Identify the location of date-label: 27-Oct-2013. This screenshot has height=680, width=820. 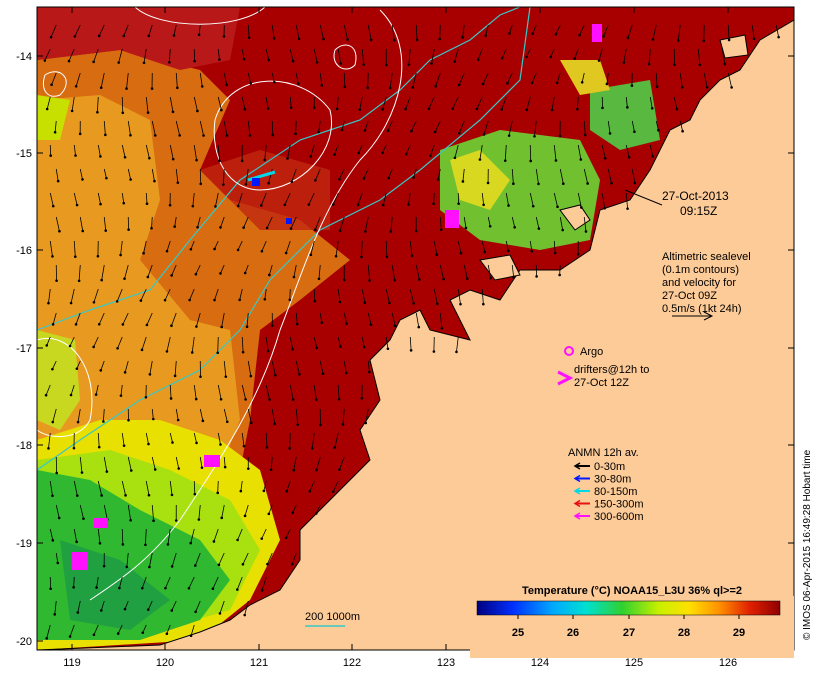
(695, 196).